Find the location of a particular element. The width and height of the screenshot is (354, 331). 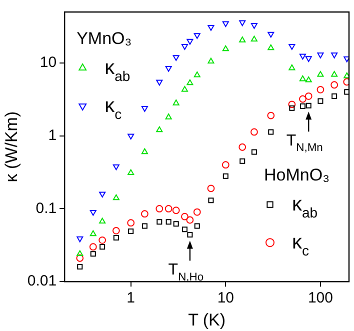

y-tick-label: 1 is located at coordinates (52, 135).